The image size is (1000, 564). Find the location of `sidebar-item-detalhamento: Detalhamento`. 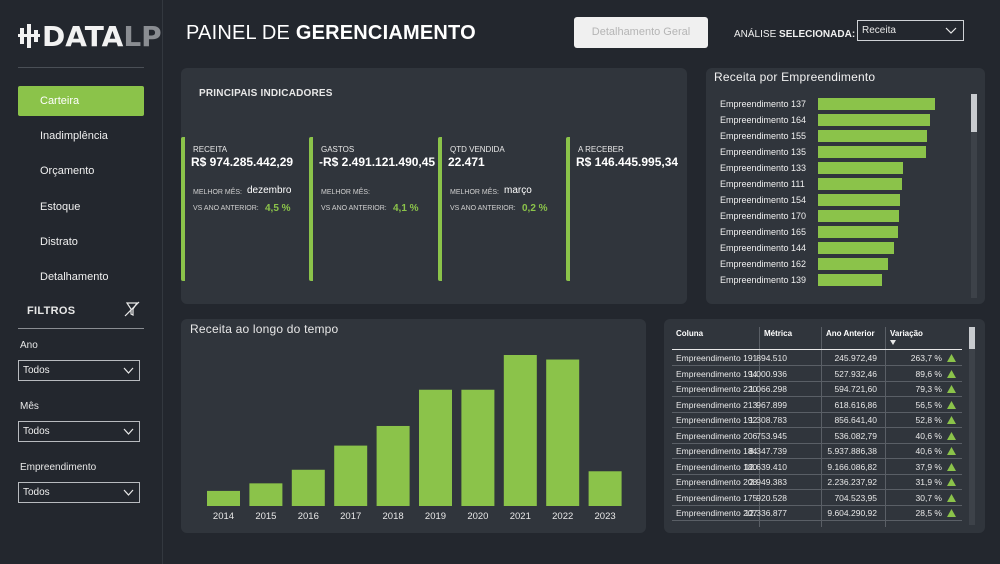

sidebar-item-detalhamento: Detalhamento is located at coordinates (74, 277).